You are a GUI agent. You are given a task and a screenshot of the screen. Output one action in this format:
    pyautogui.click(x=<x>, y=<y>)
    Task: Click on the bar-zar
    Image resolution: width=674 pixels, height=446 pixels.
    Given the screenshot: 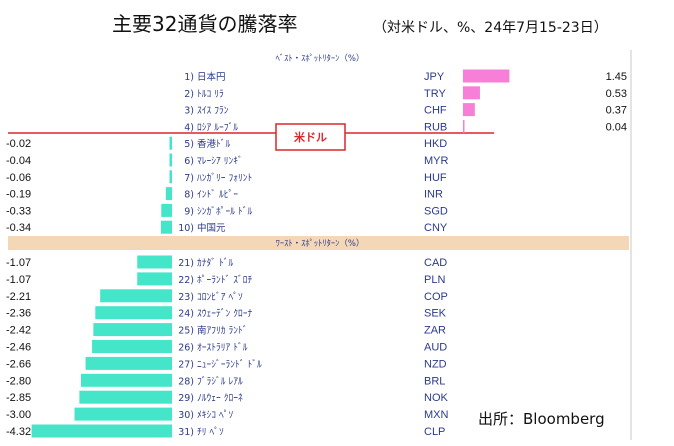 What is the action you would take?
    pyautogui.click(x=132, y=330)
    